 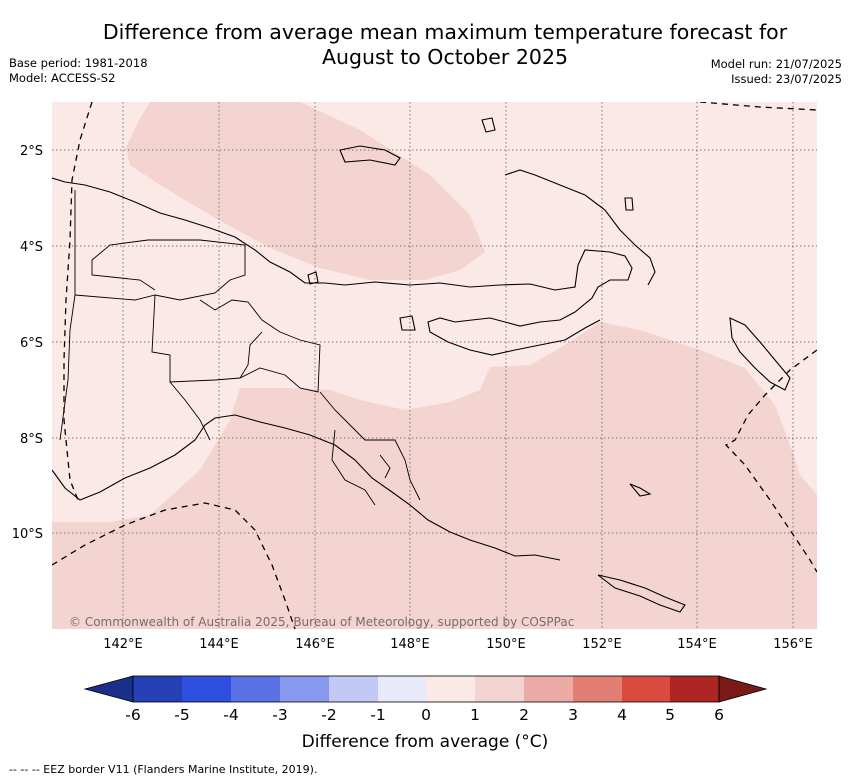 I want to click on model-name-text: Model: ACCESS-S2, so click(x=62, y=78).